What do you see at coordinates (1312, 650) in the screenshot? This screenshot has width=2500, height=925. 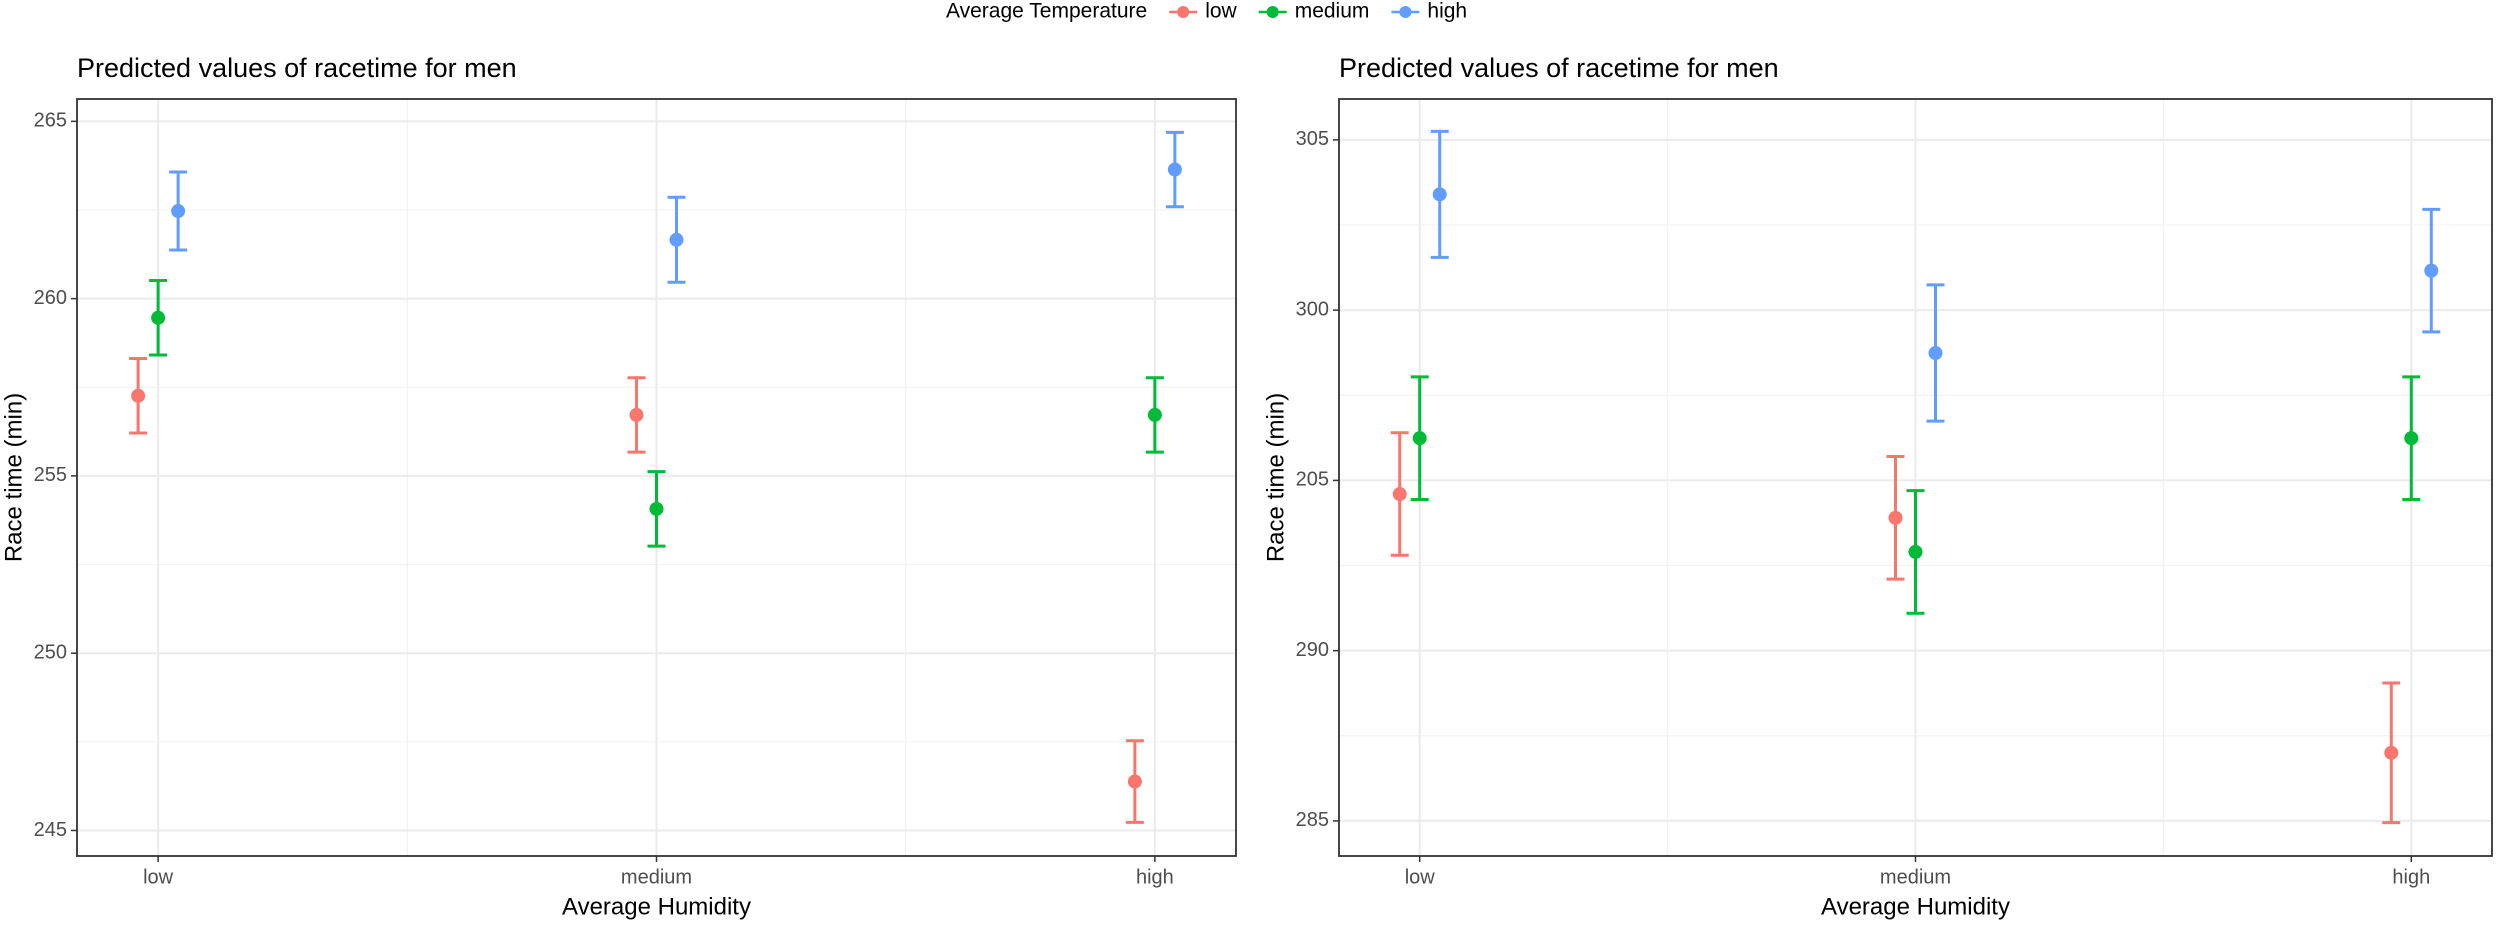 I see `y-tick-label: 290` at bounding box center [1312, 650].